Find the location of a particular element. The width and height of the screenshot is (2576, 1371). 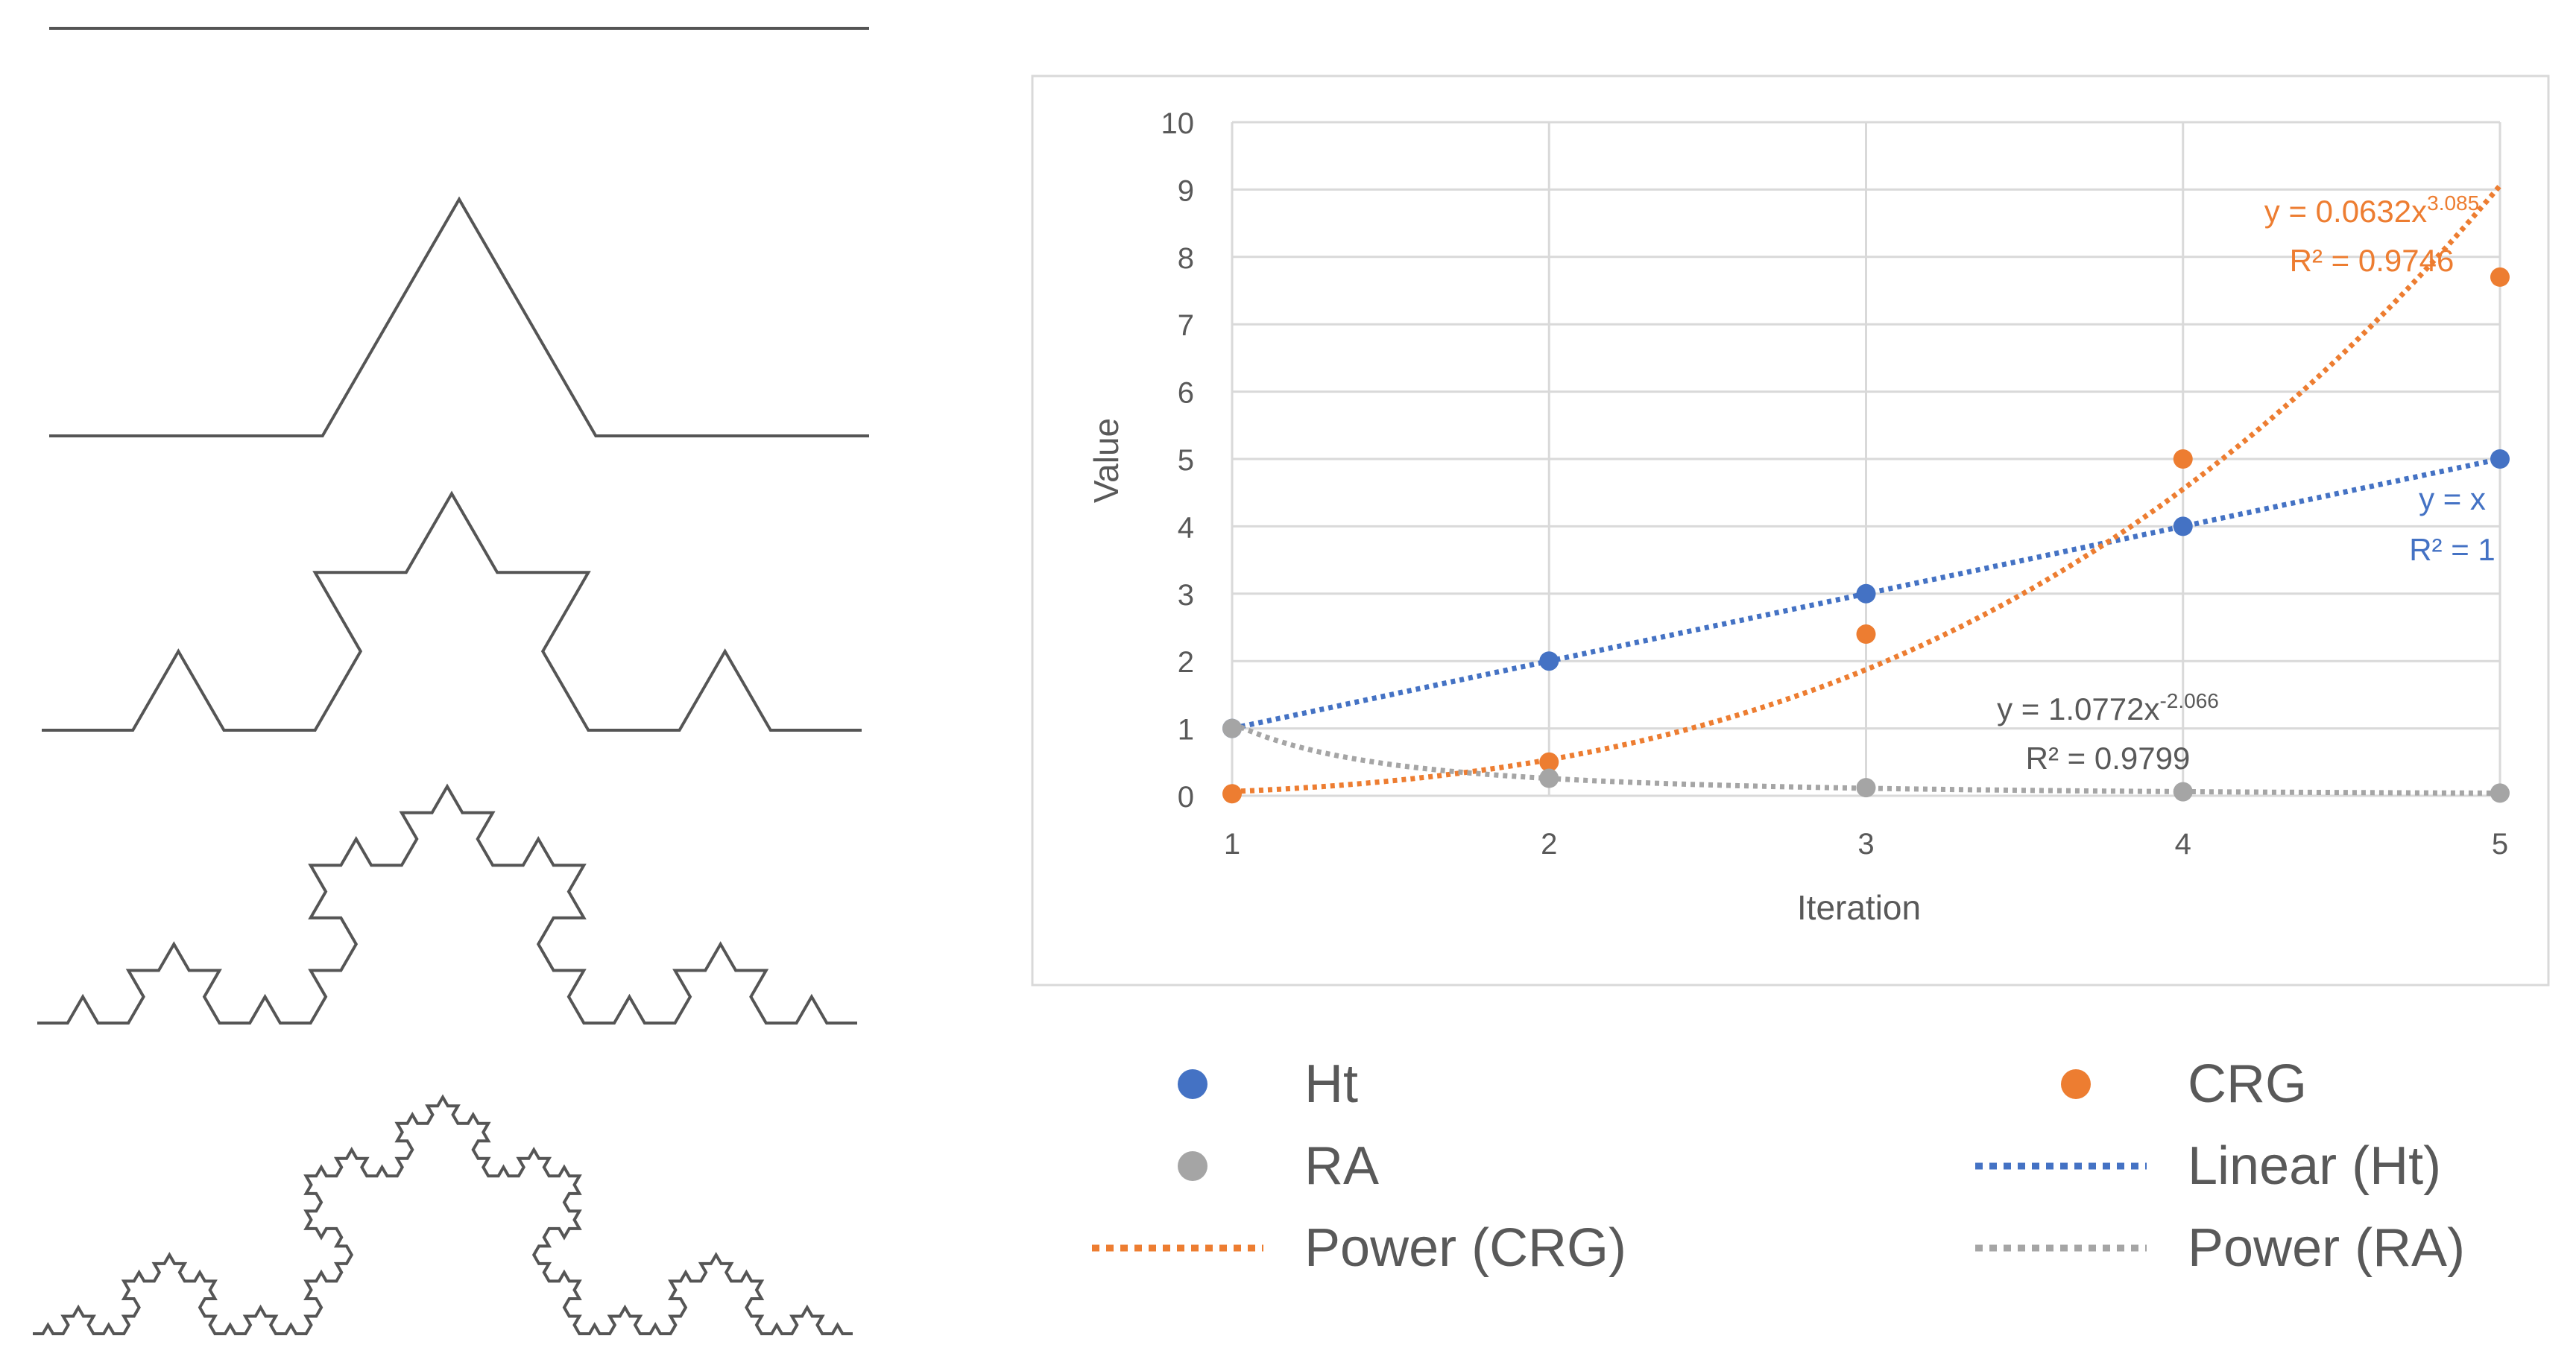

y-tick-label: 4 is located at coordinates (1186, 527).